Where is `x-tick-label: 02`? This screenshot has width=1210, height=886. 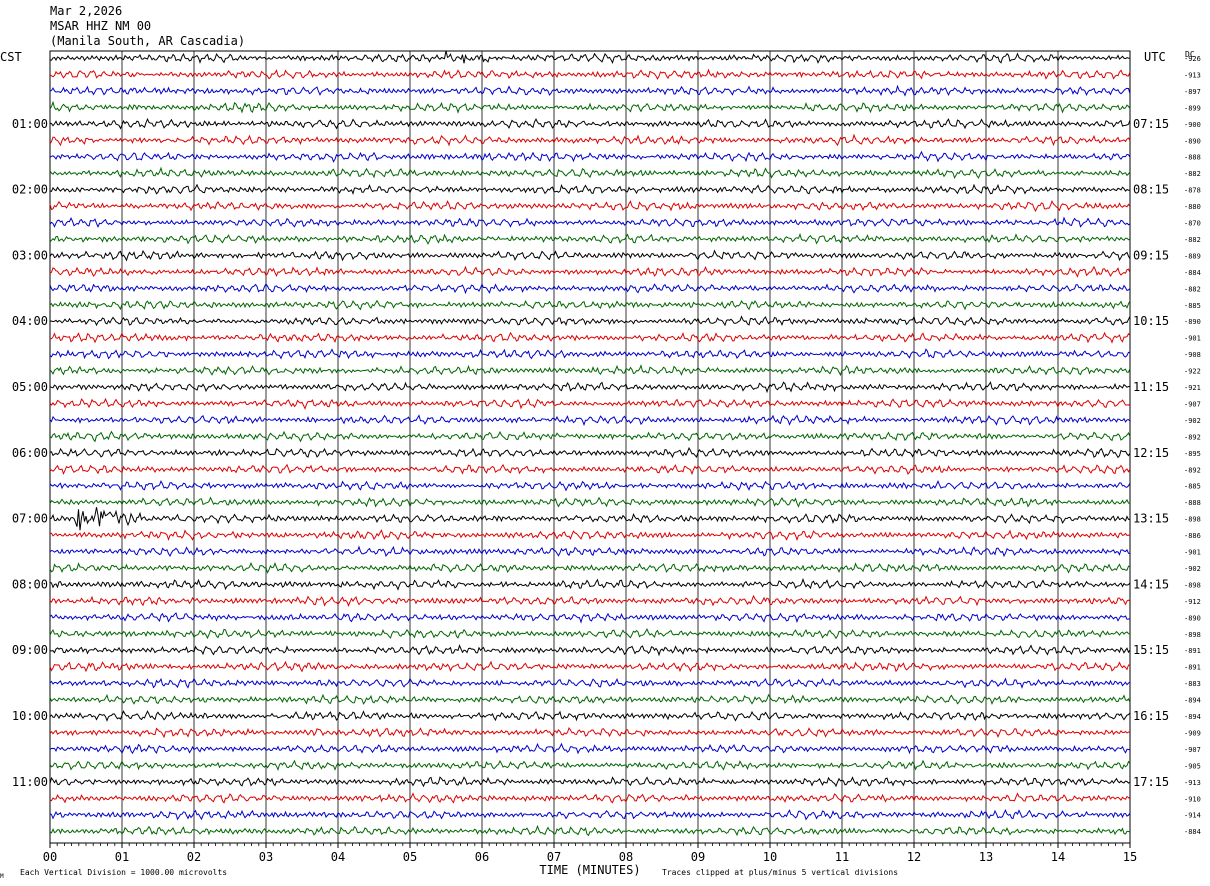
x-tick-label: 02 is located at coordinates (194, 857).